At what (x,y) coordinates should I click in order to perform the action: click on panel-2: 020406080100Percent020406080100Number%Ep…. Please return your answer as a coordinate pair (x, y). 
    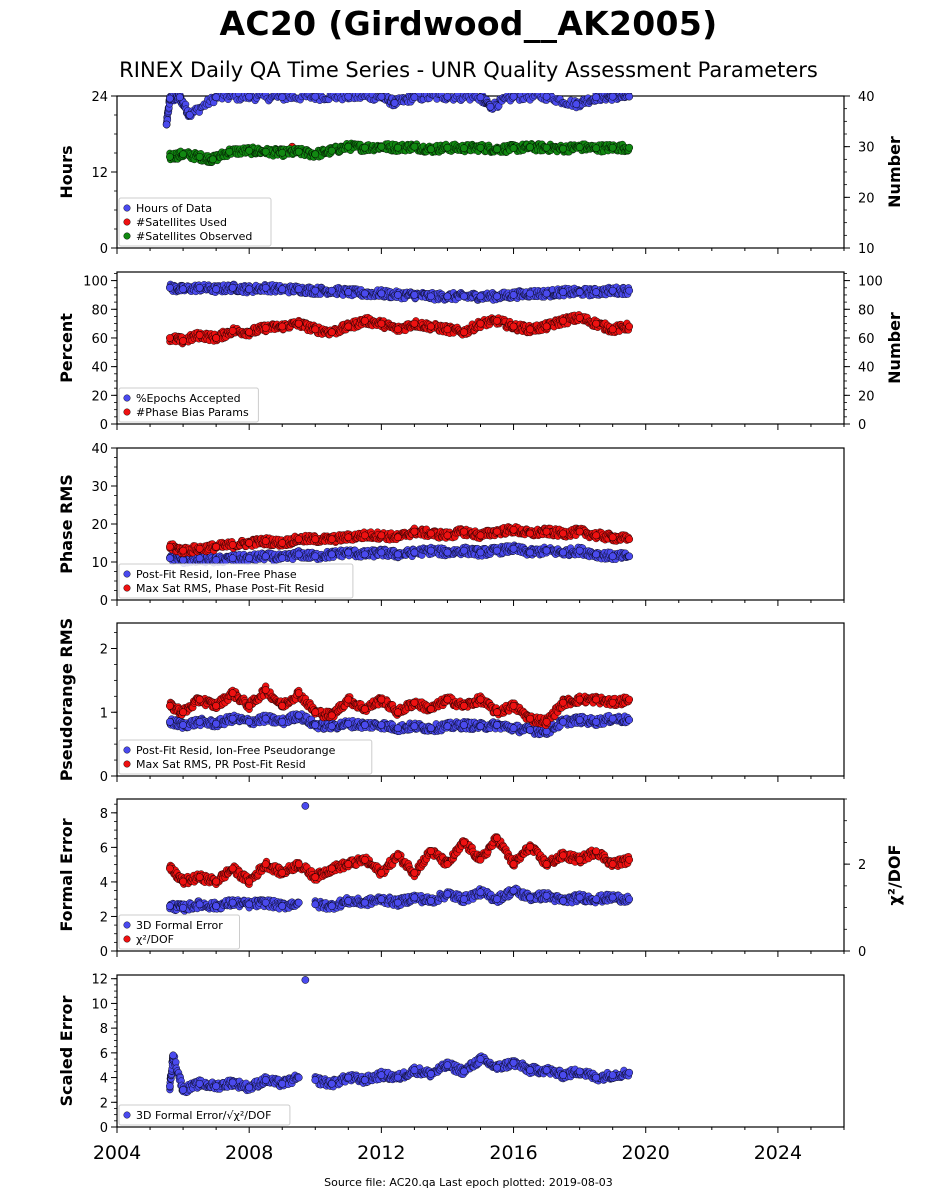
    Looking at the image, I should click on (480, 352).